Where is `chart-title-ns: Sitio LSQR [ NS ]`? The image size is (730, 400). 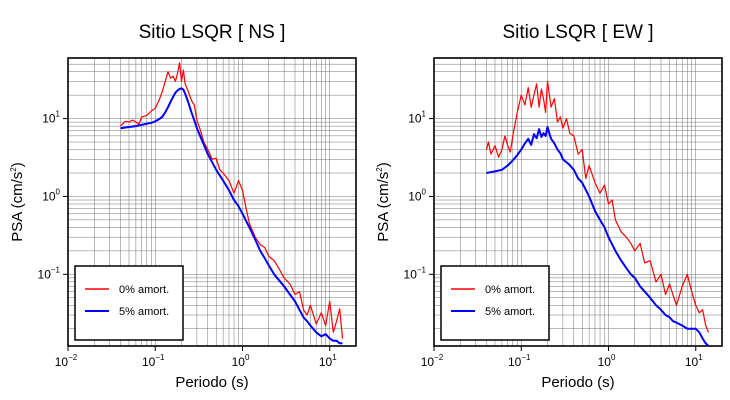
chart-title-ns: Sitio LSQR [ NS ] is located at coordinates (212, 32).